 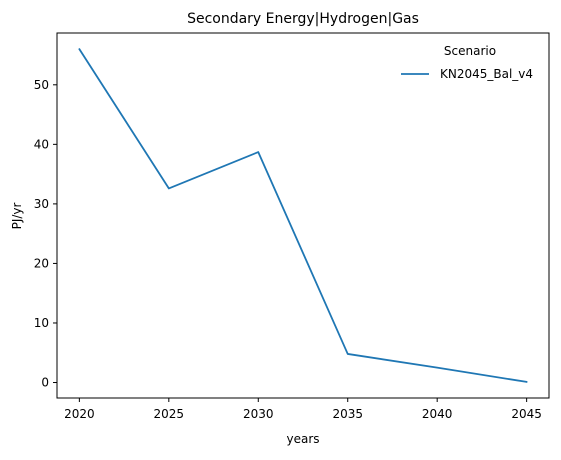 I want to click on y-tick-label: 20, so click(x=41, y=263).